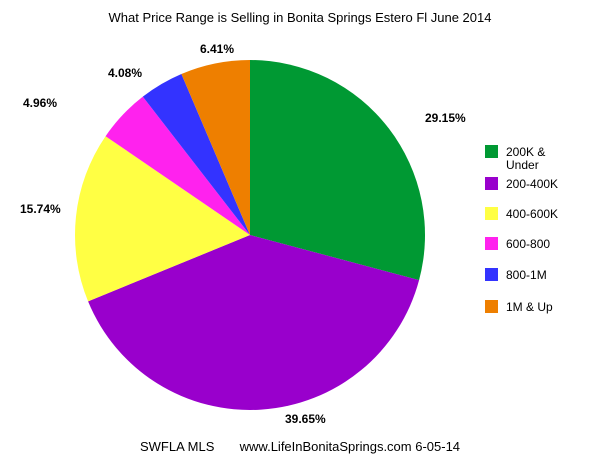 The image size is (600, 463). I want to click on legend-label: 1M & Up, so click(529, 307).